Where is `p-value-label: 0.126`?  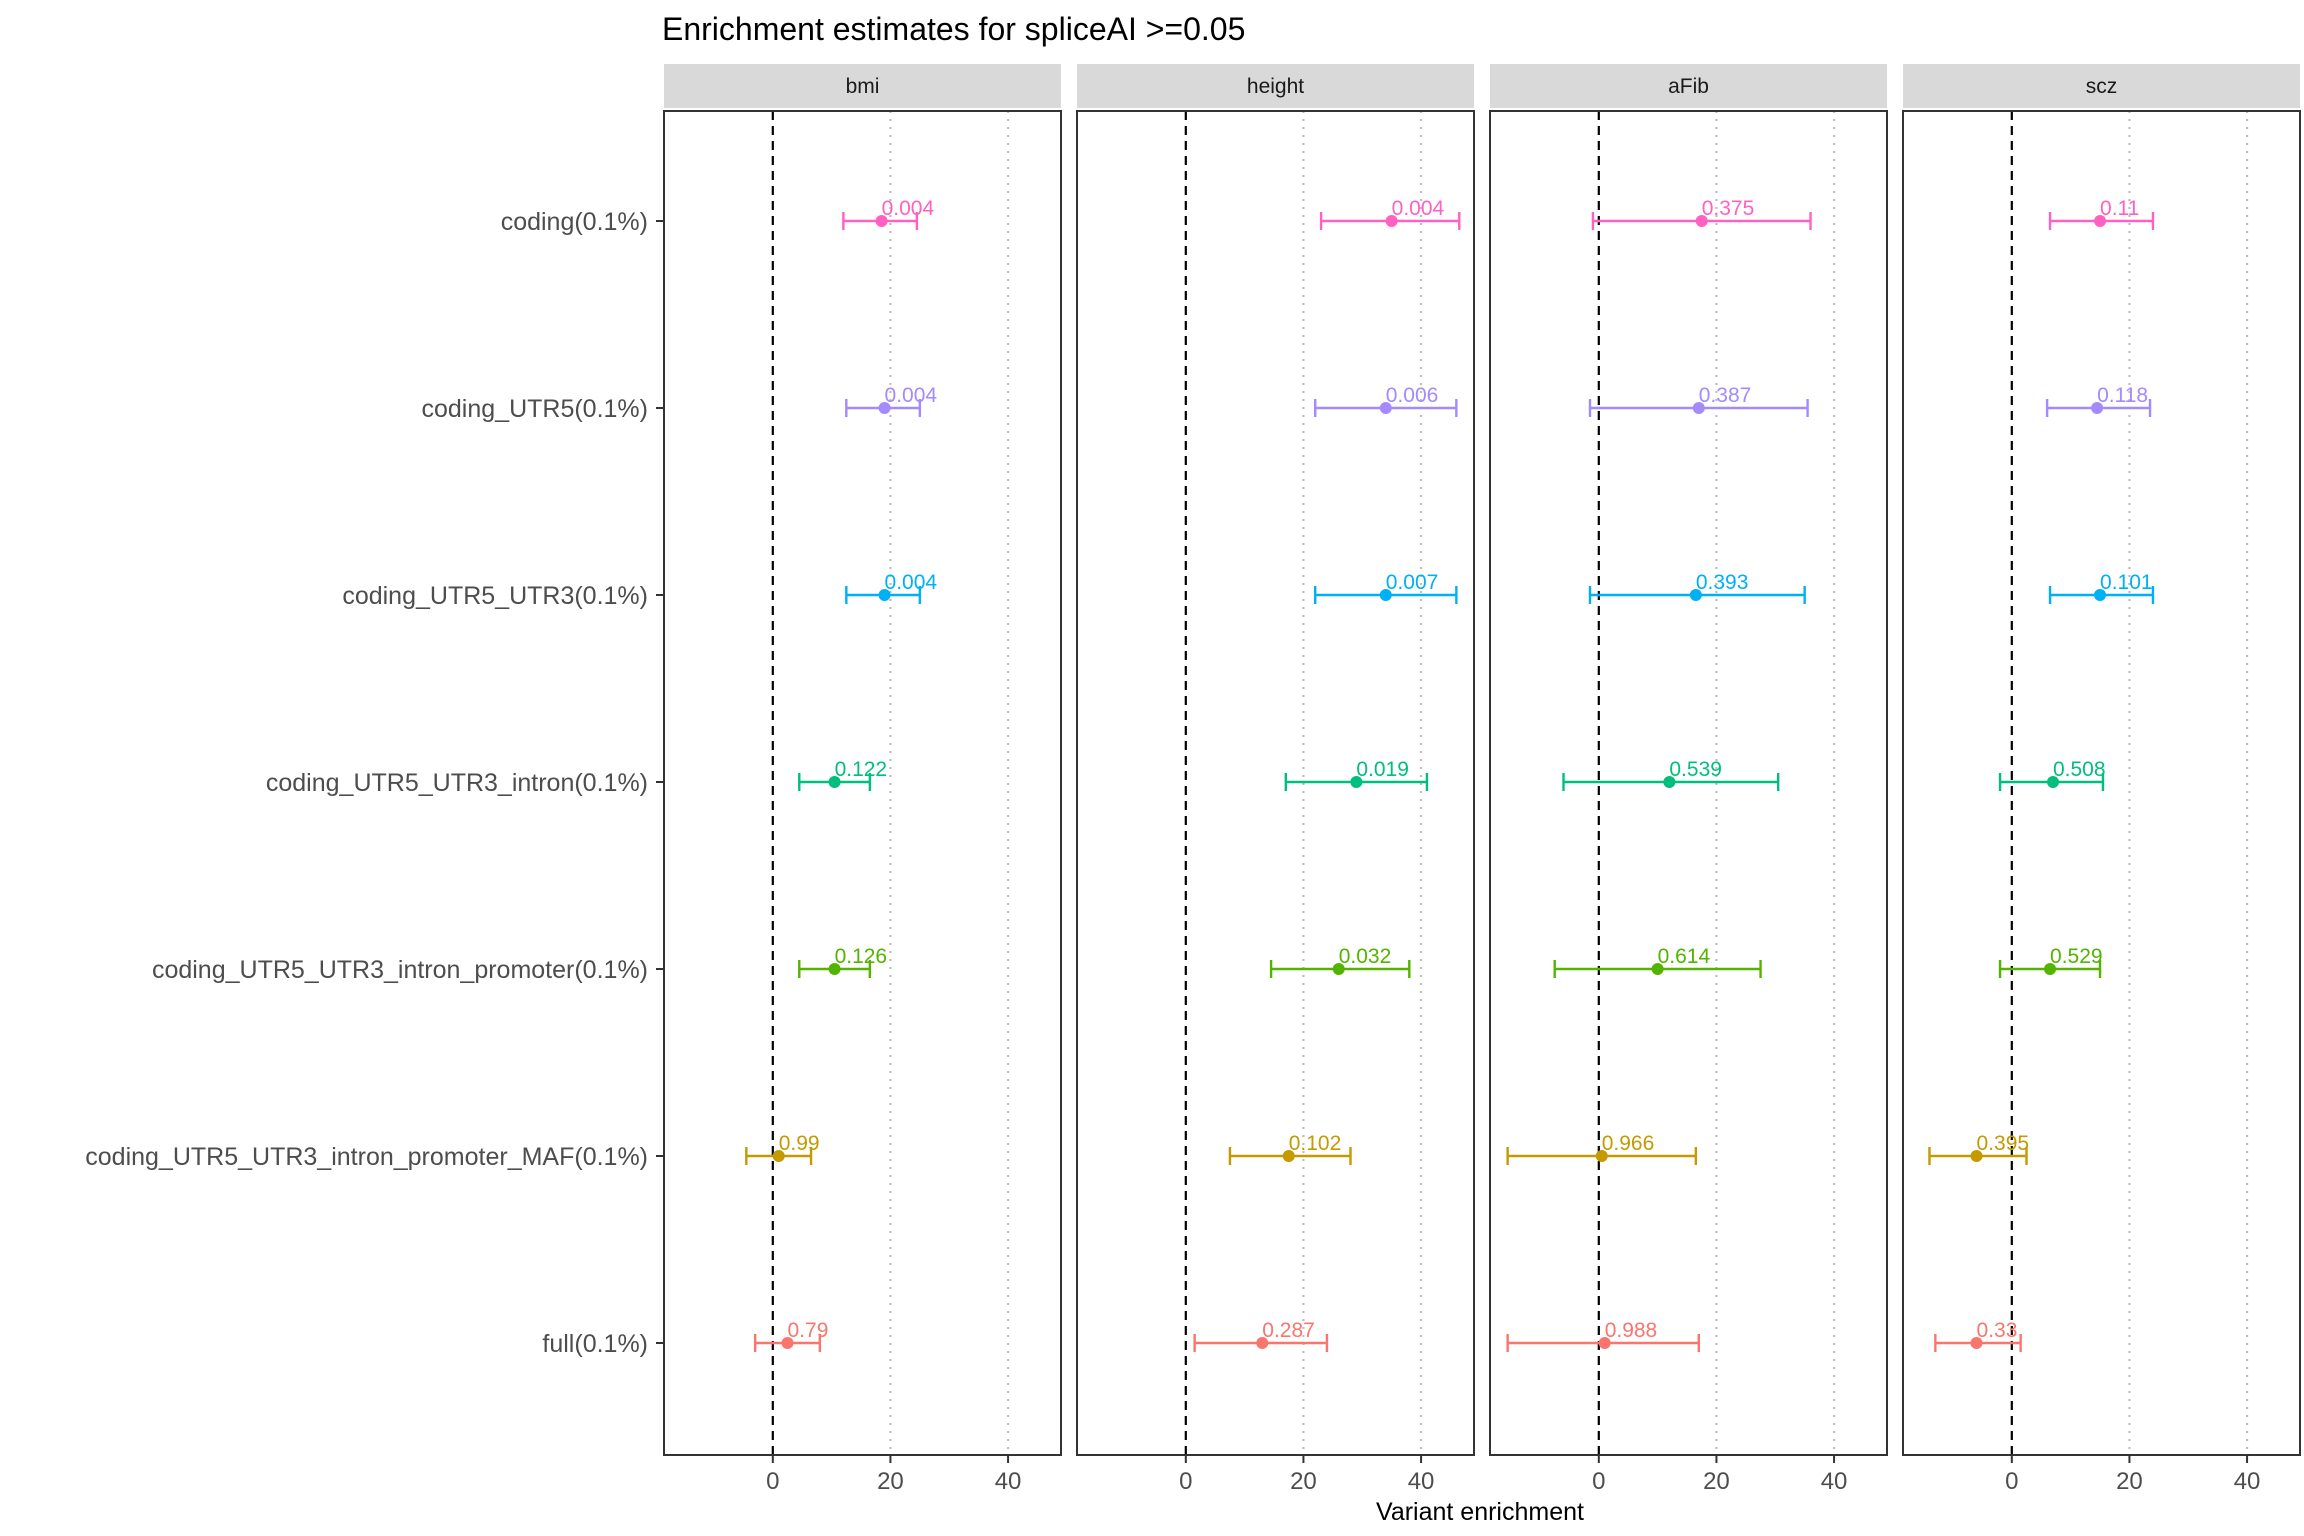
p-value-label: 0.126 is located at coordinates (861, 956).